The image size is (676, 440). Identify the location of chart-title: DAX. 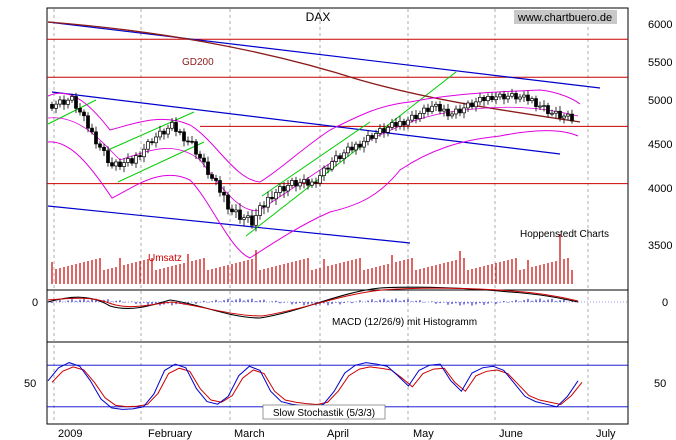
(318, 17).